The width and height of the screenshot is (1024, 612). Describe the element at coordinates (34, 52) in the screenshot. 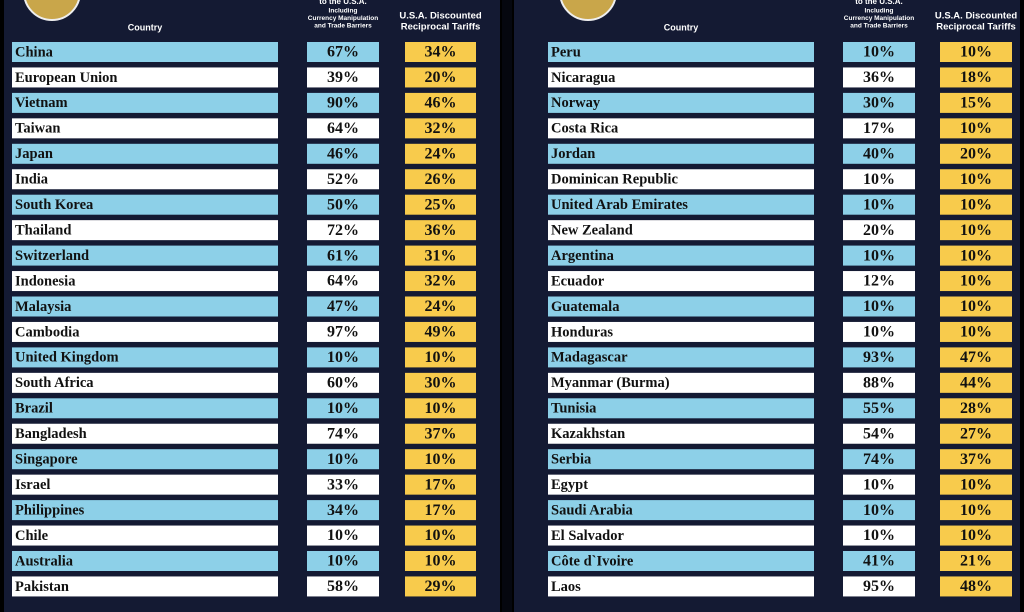

I see `country-name: China` at that location.